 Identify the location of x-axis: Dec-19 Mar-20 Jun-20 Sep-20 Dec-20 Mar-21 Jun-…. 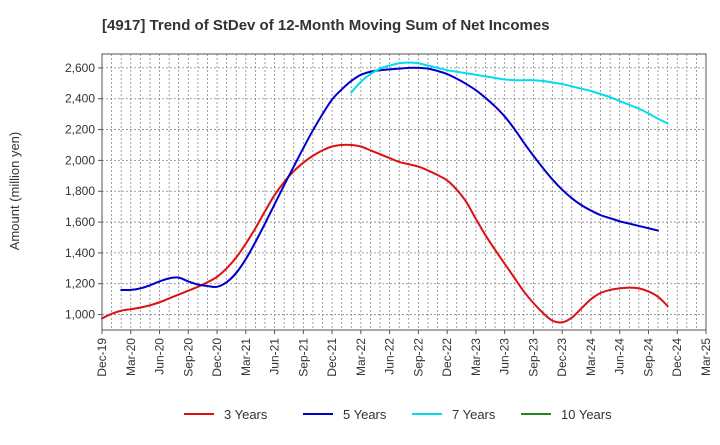
(404, 353).